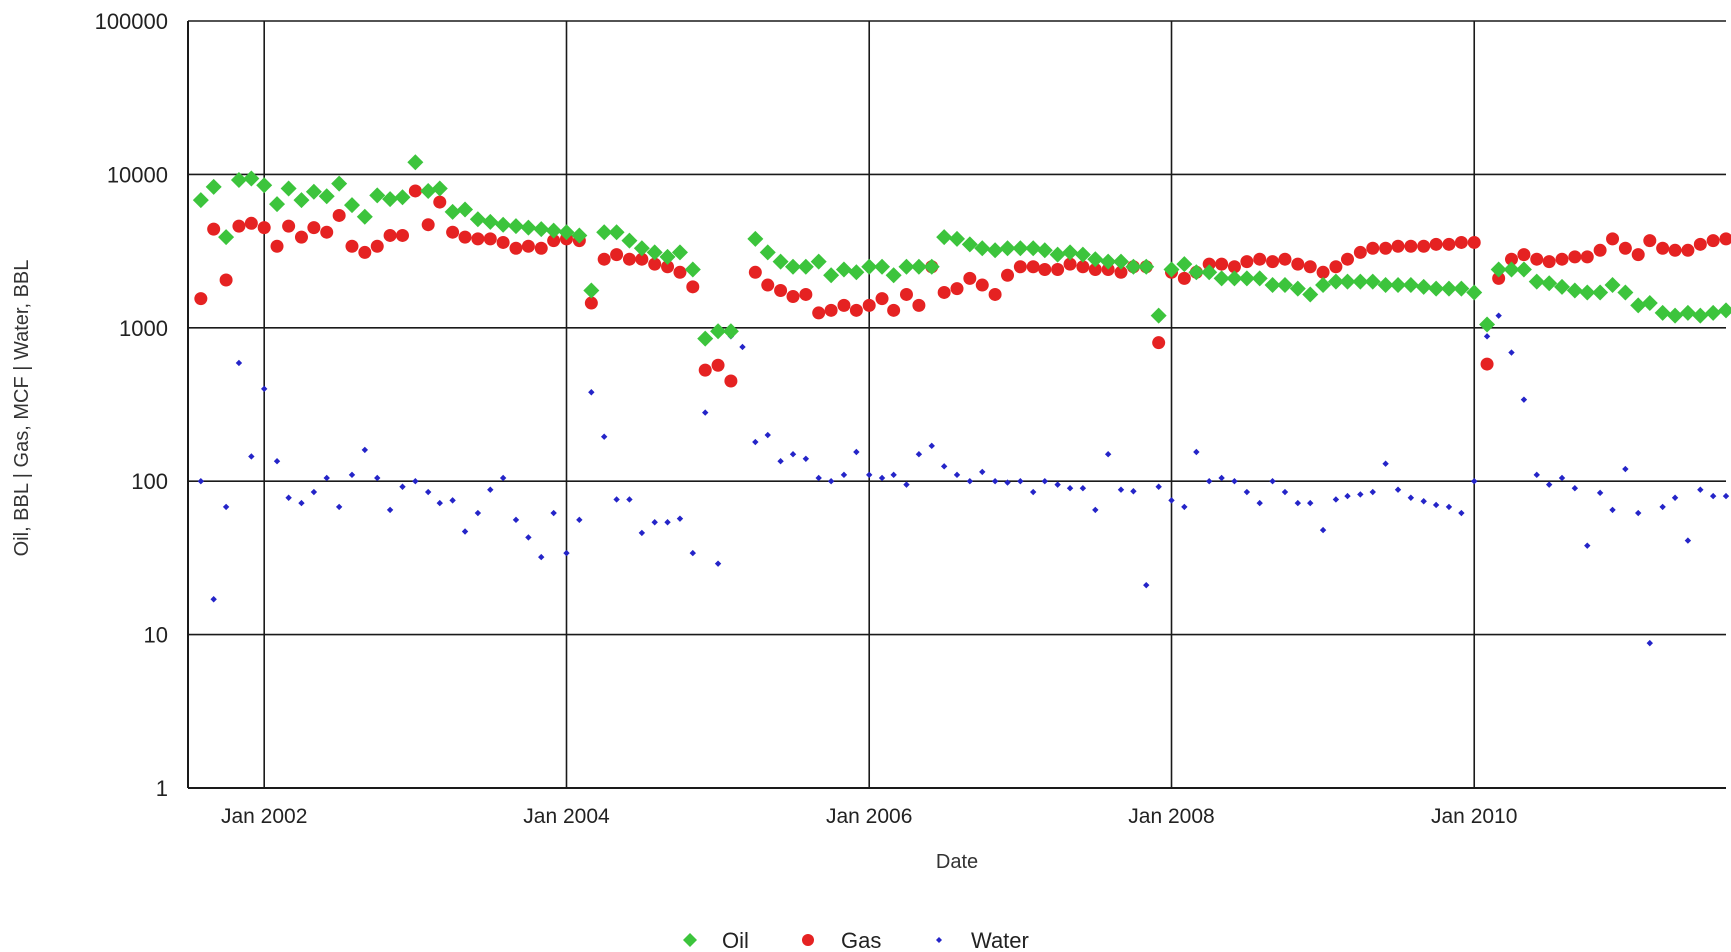  What do you see at coordinates (861, 940) in the screenshot?
I see `legend-label: Gas` at bounding box center [861, 940].